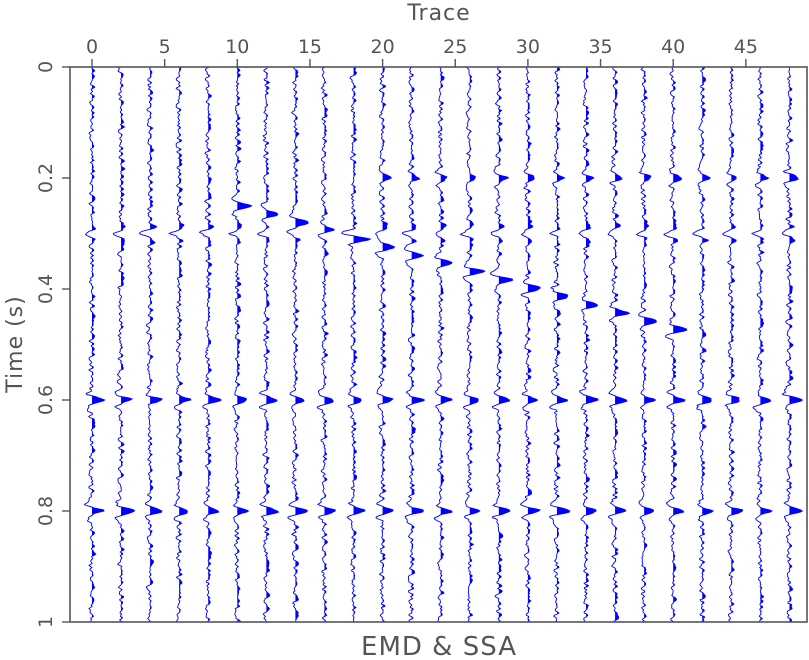 This screenshot has width=809, height=660. Describe the element at coordinates (46, 400) in the screenshot. I see `y-tick-label: 0.6` at that location.